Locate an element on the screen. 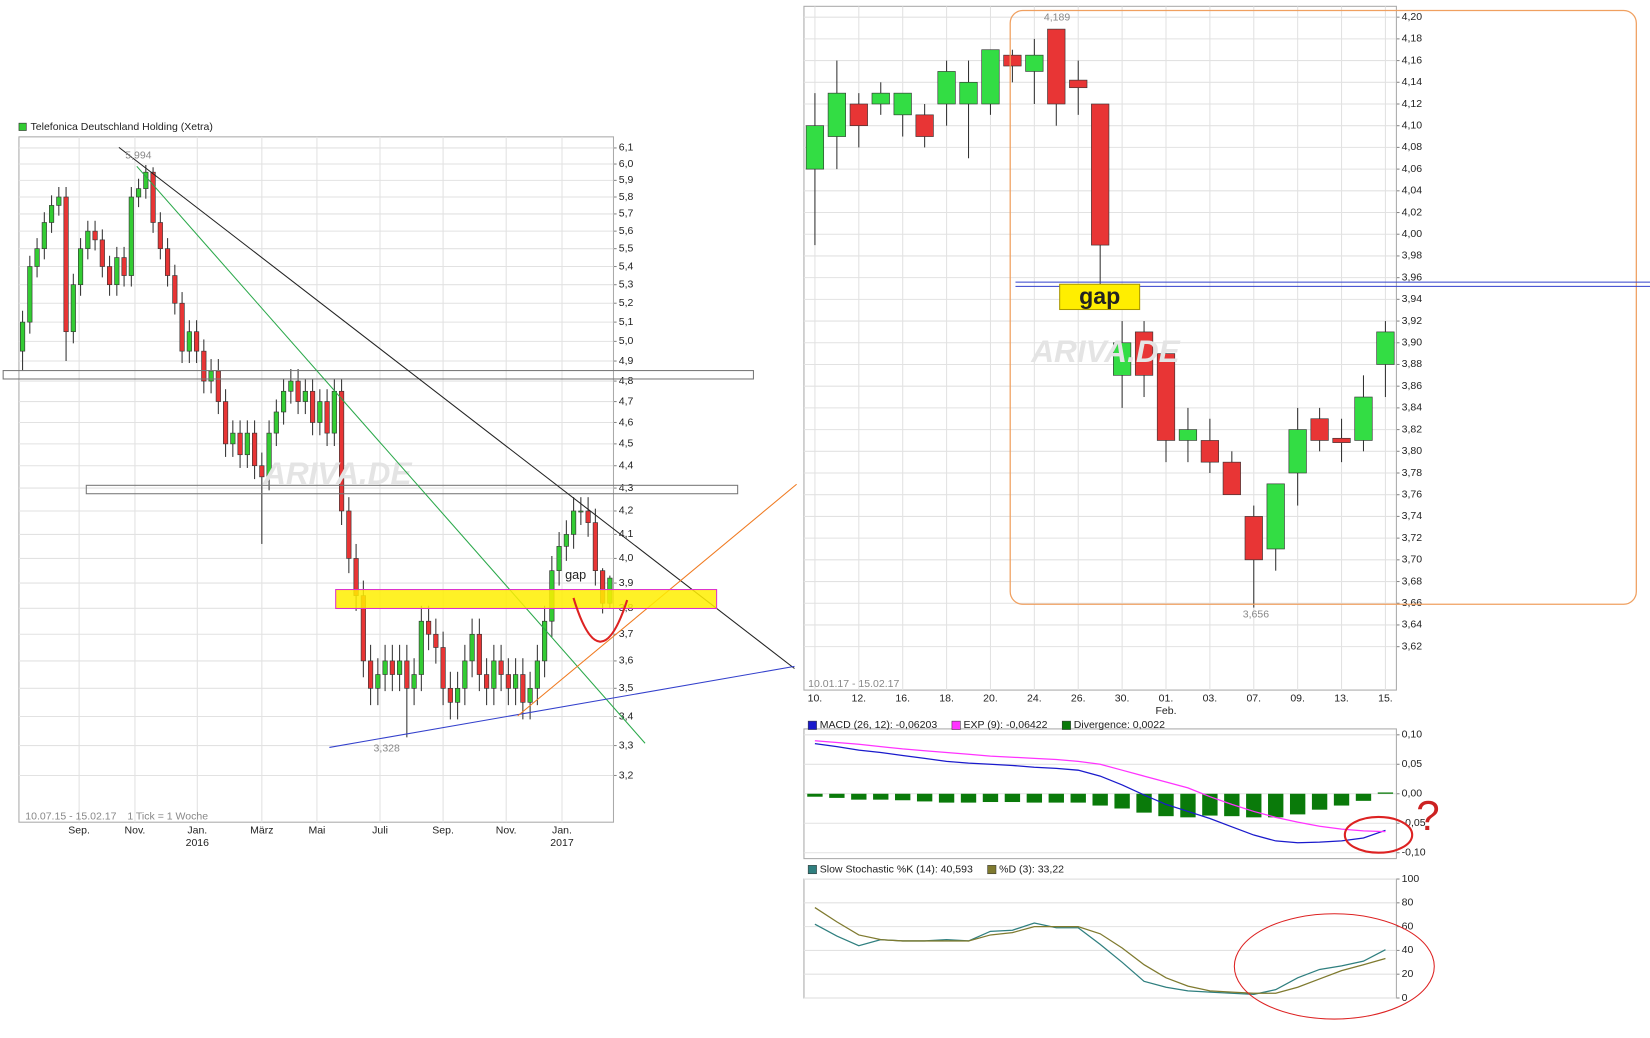 The height and width of the screenshot is (1038, 1650). y-tick-label: 6,1 is located at coordinates (626, 148).